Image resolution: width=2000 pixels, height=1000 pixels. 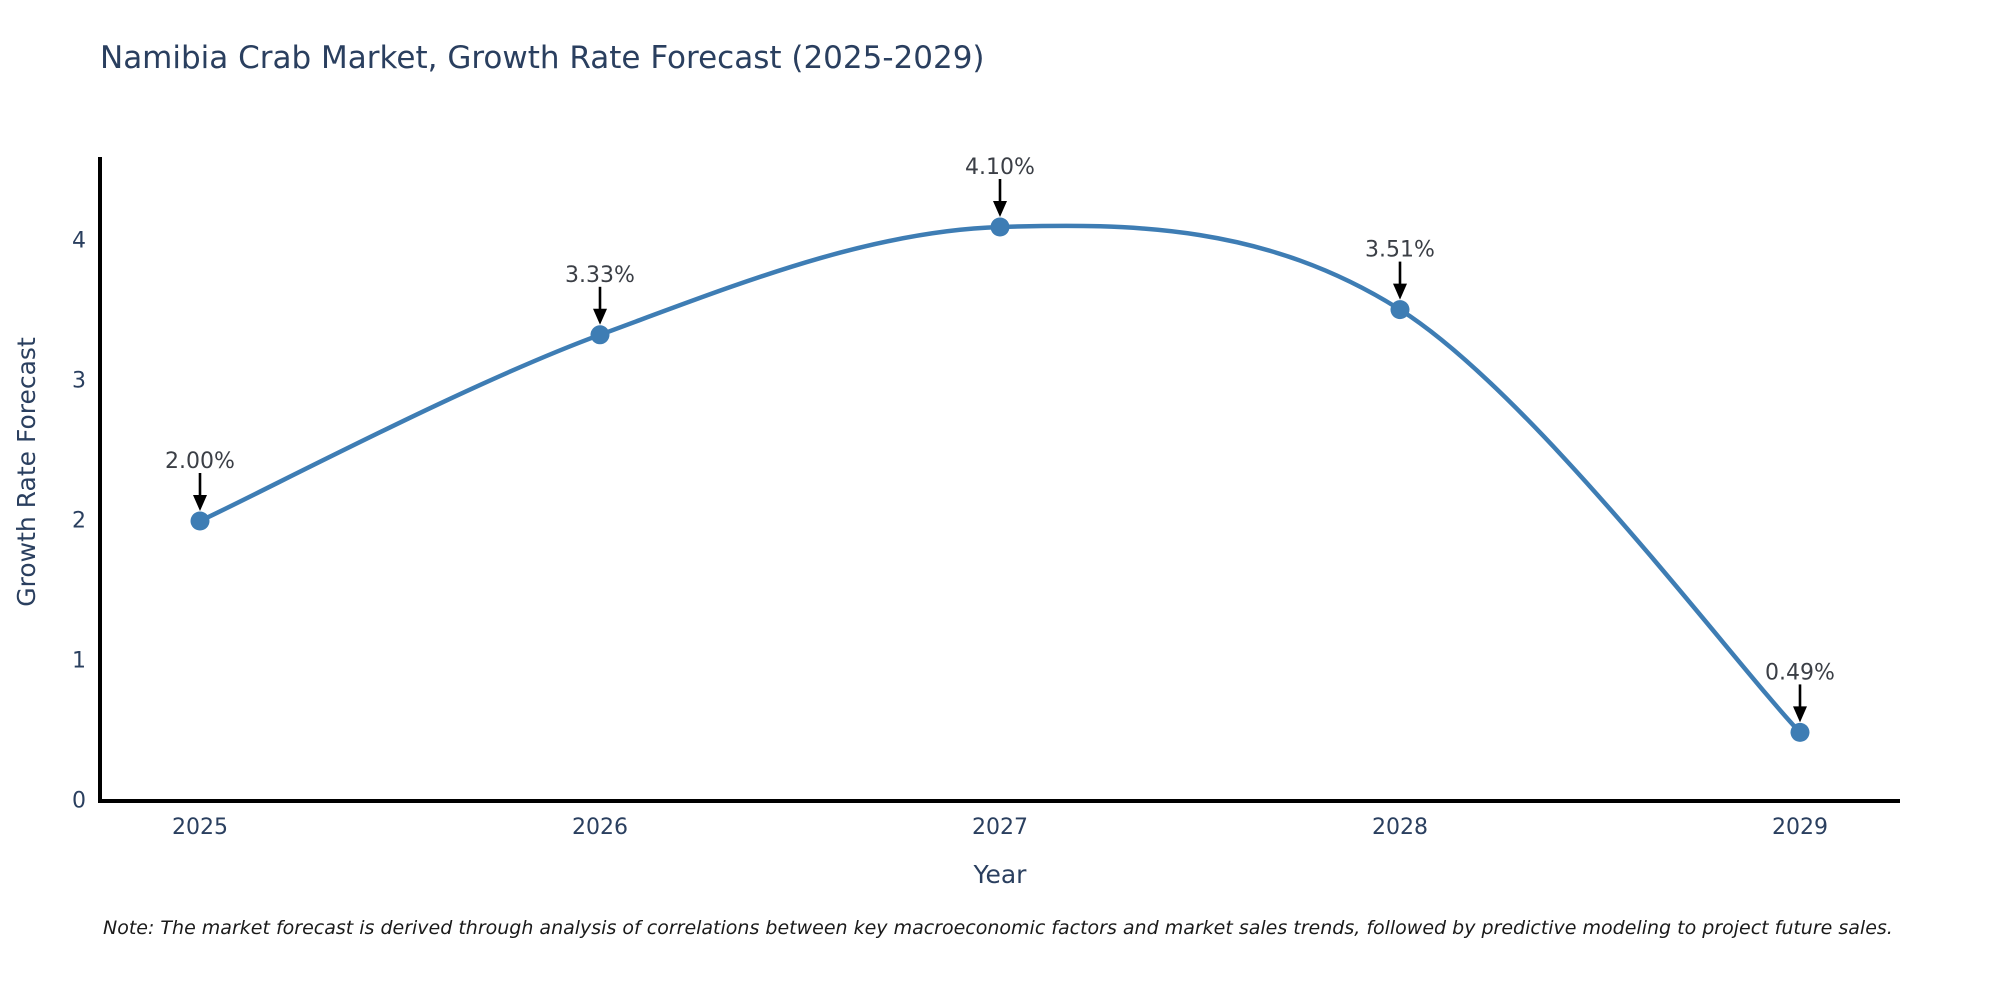 What do you see at coordinates (1000, 827) in the screenshot?
I see `x-tick-label: 2027` at bounding box center [1000, 827].